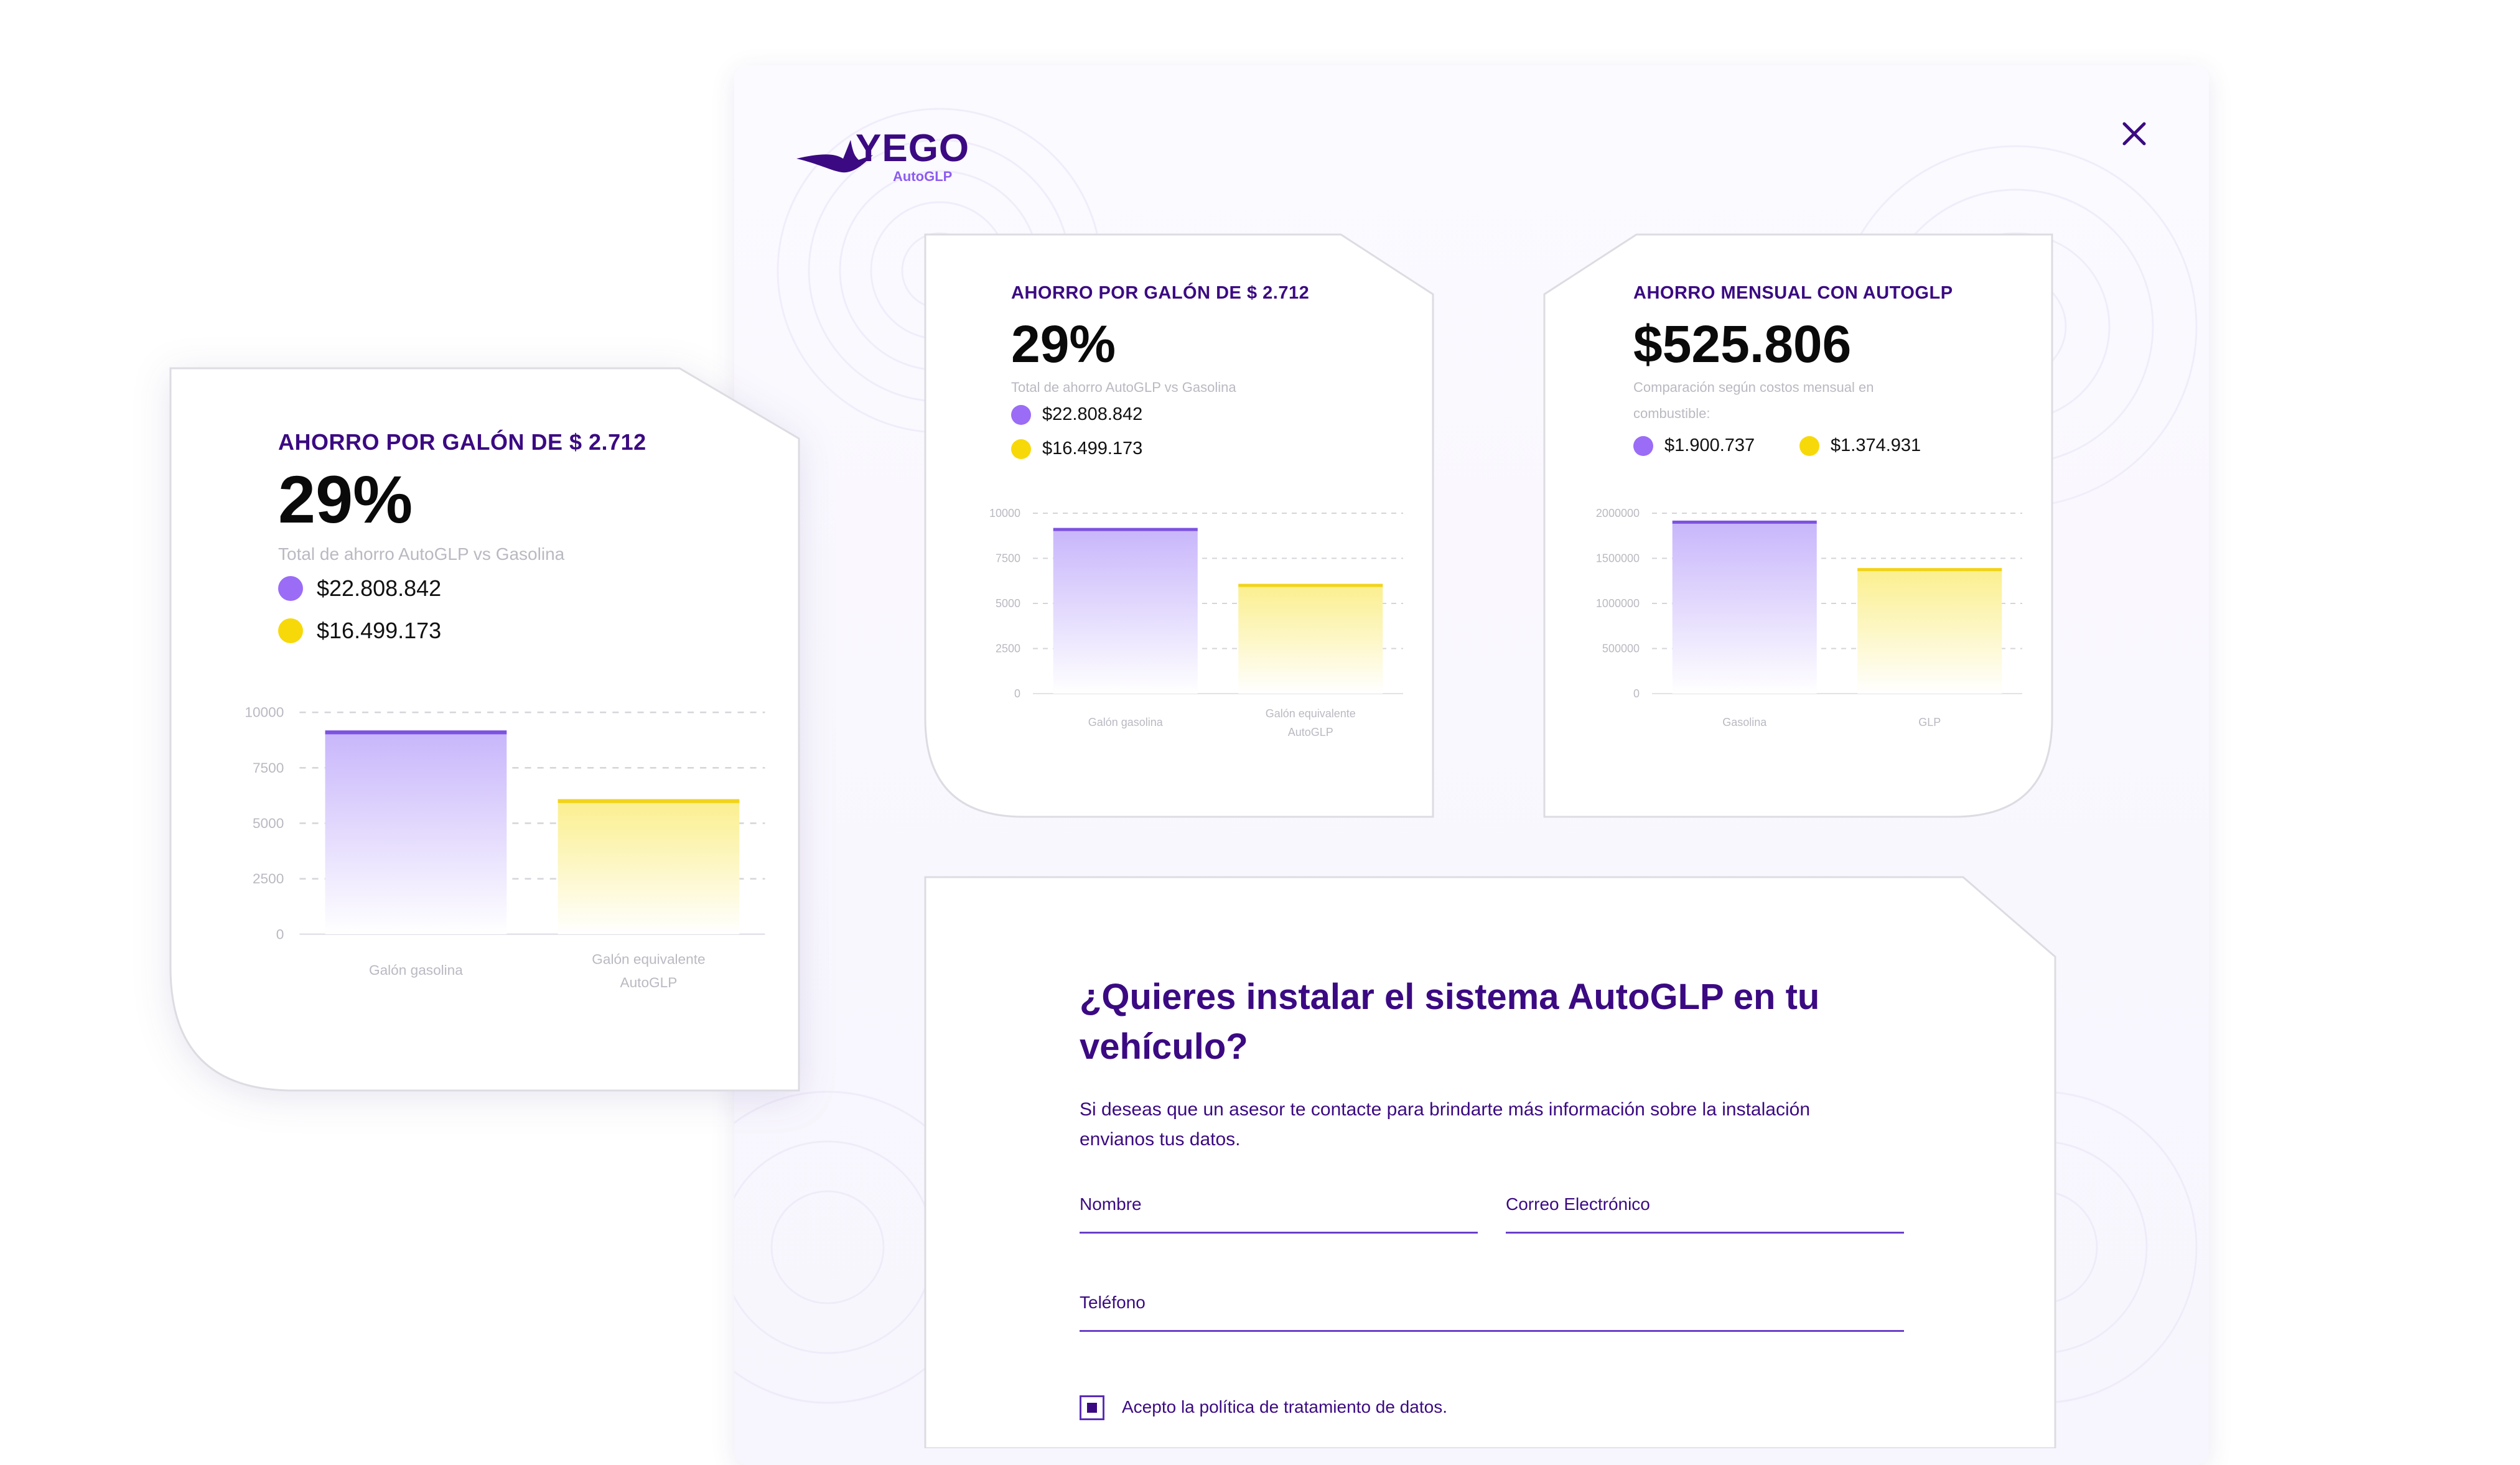 The height and width of the screenshot is (1465, 2520). Describe the element at coordinates (1930, 722) in the screenshot. I see `x-tick-label: GLP` at that location.